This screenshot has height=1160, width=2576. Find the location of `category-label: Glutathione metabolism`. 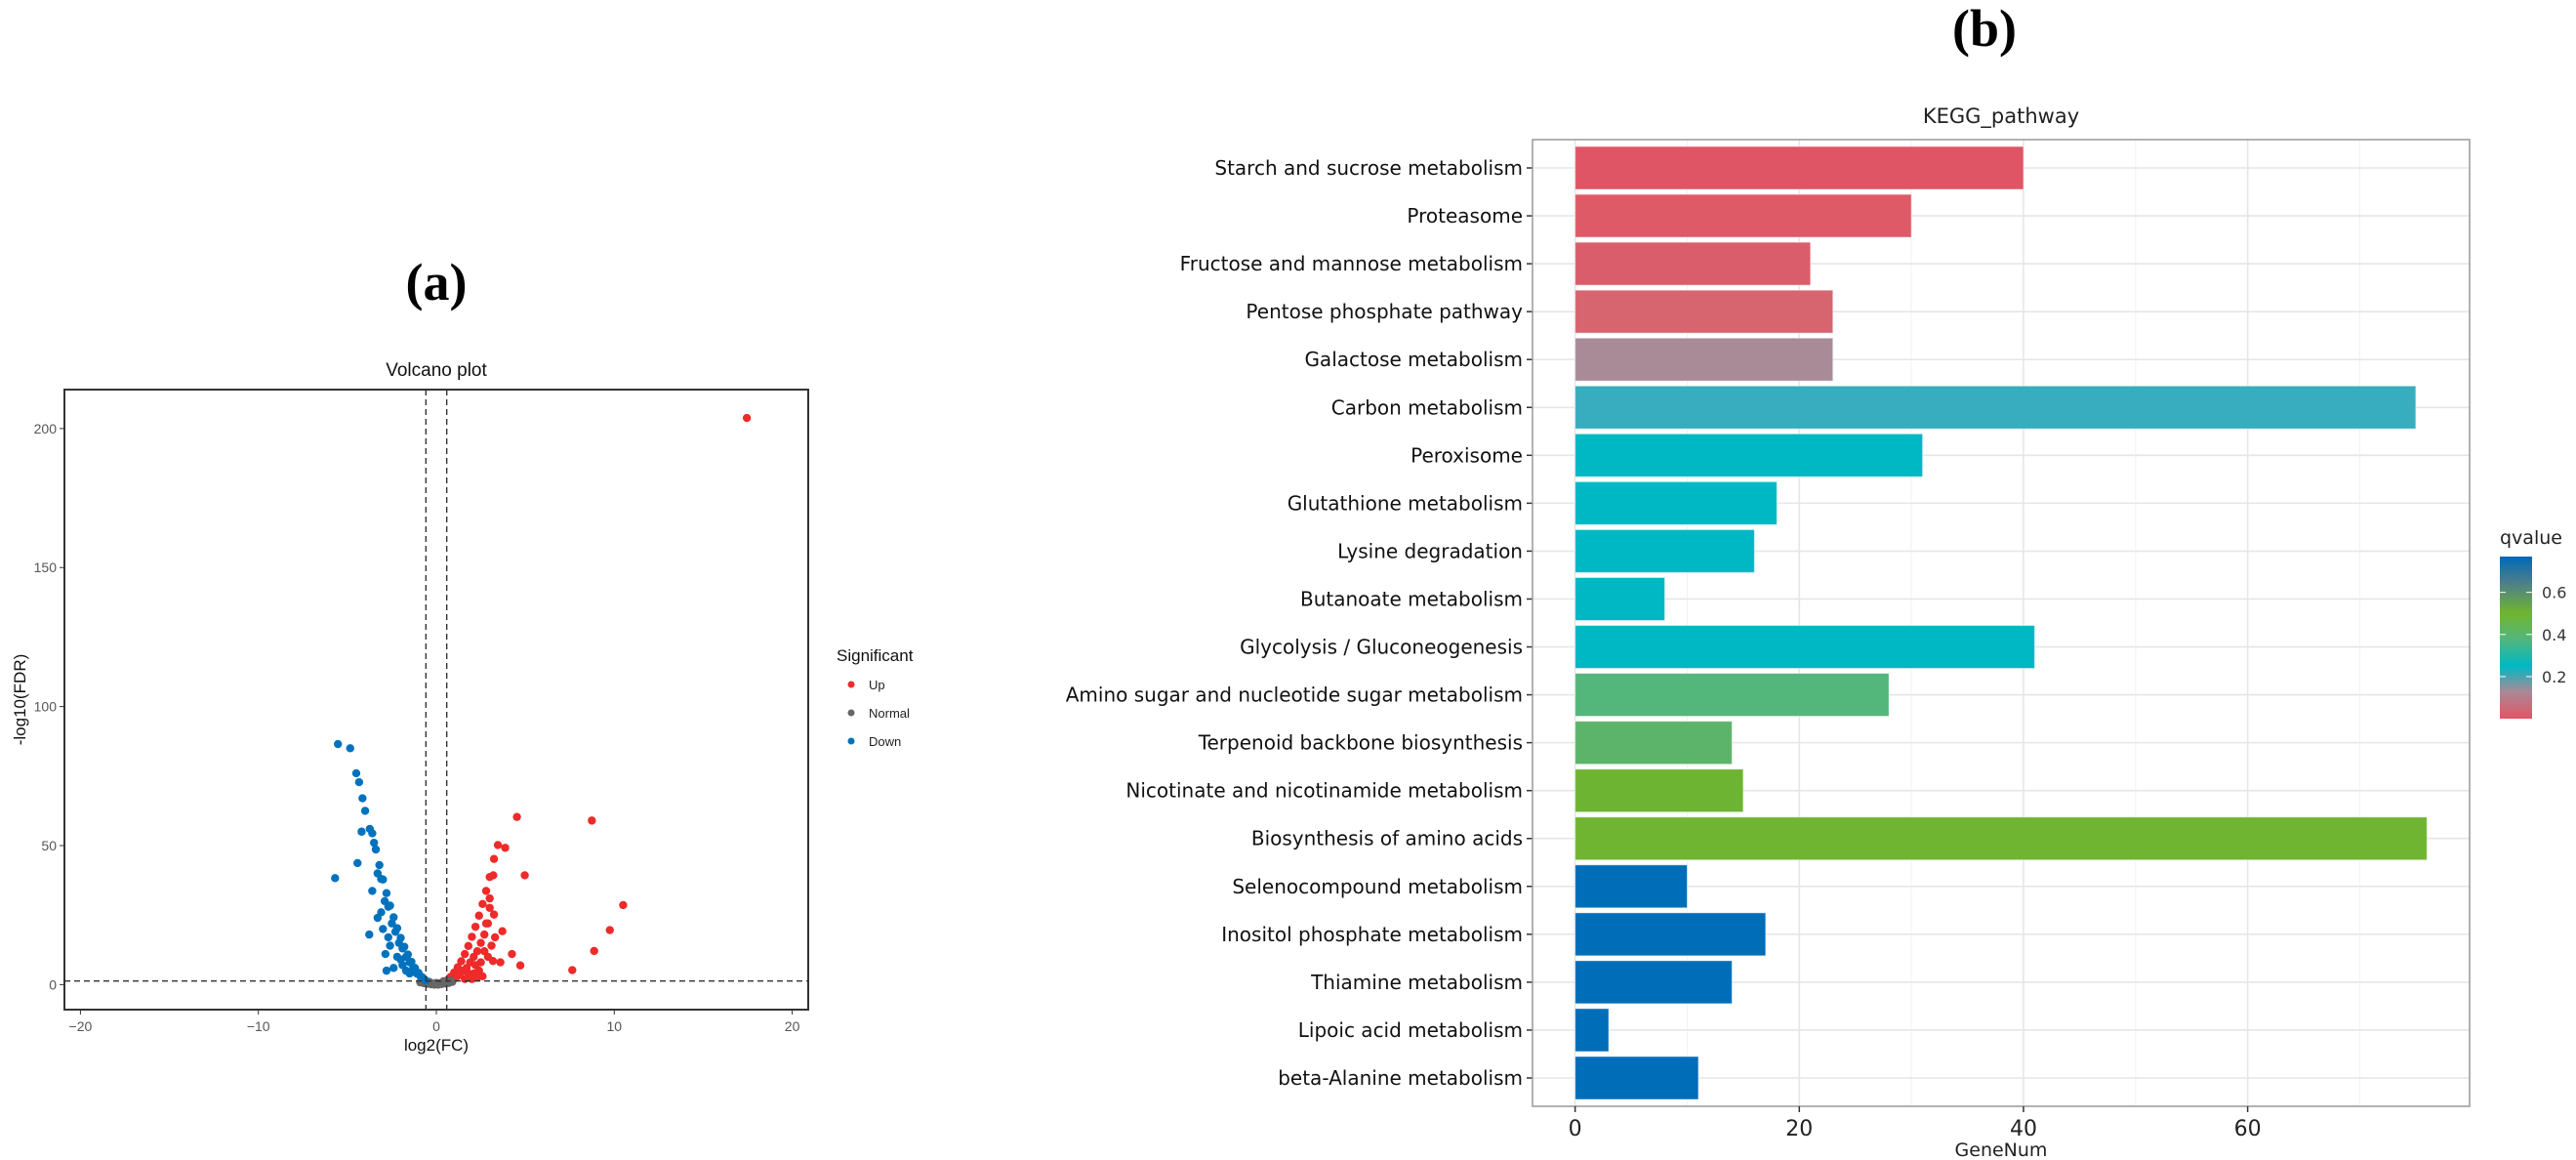

category-label: Glutathione metabolism is located at coordinates (1405, 503).